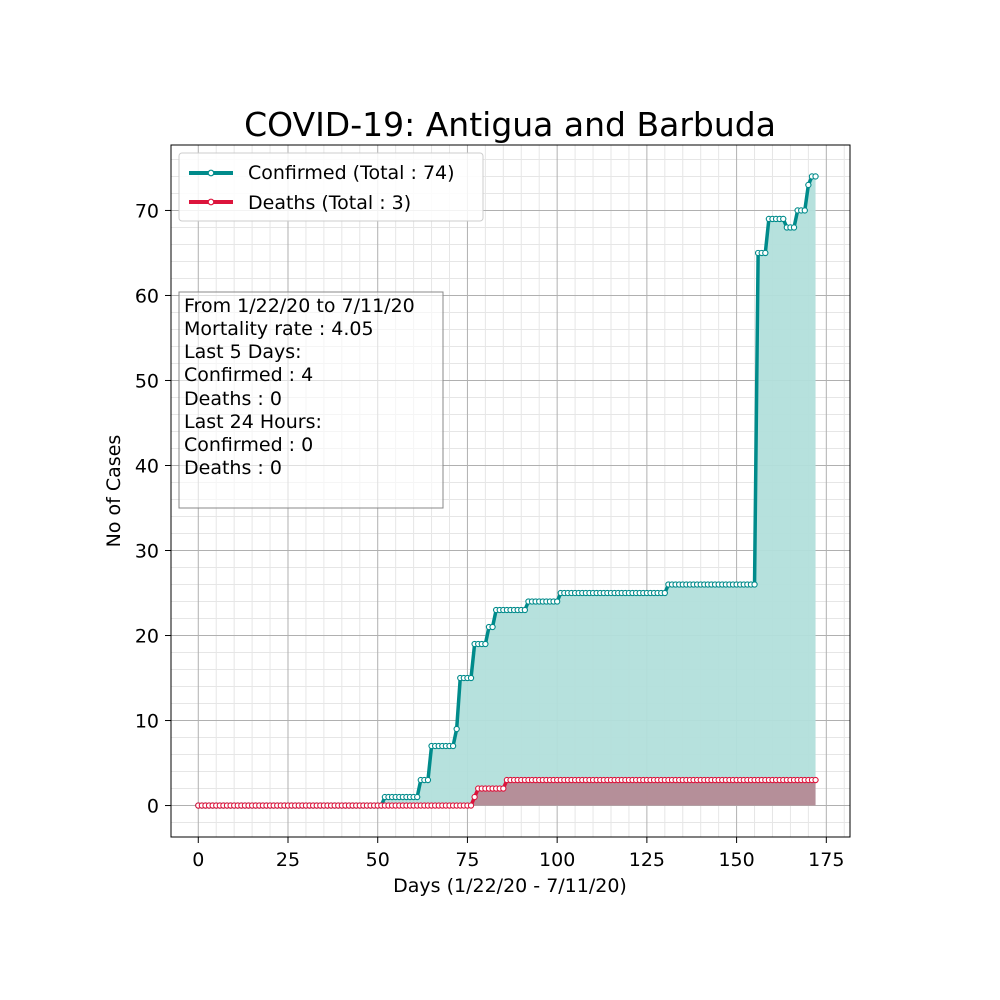 The image size is (1000, 1000). I want to click on info-line: Confirmed : 4, so click(248, 375).